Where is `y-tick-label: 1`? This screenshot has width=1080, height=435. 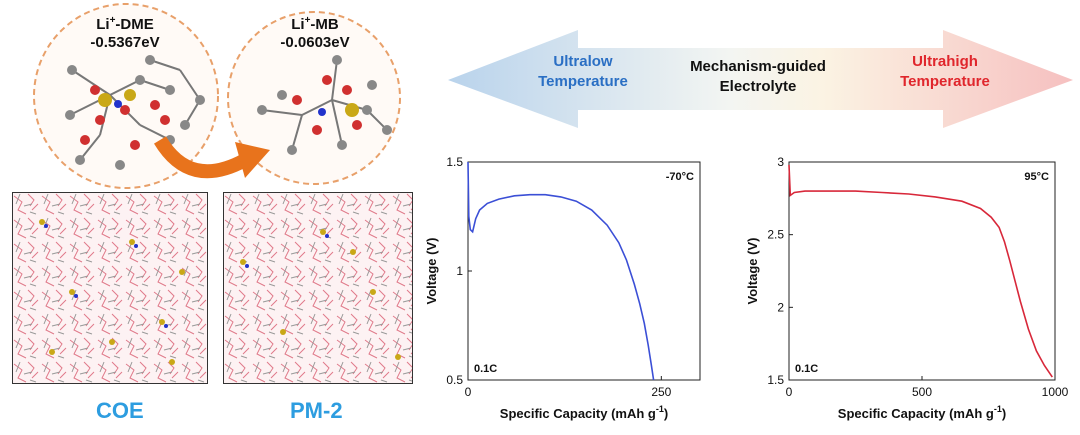 y-tick-label: 1 is located at coordinates (459, 271).